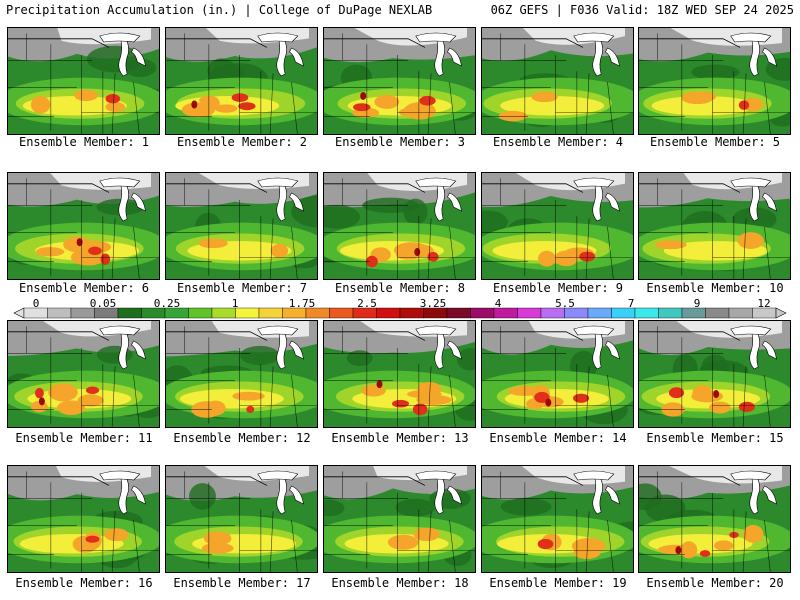  Describe the element at coordinates (764, 303) in the screenshot. I see `colorbar-tick-label: 12` at that location.